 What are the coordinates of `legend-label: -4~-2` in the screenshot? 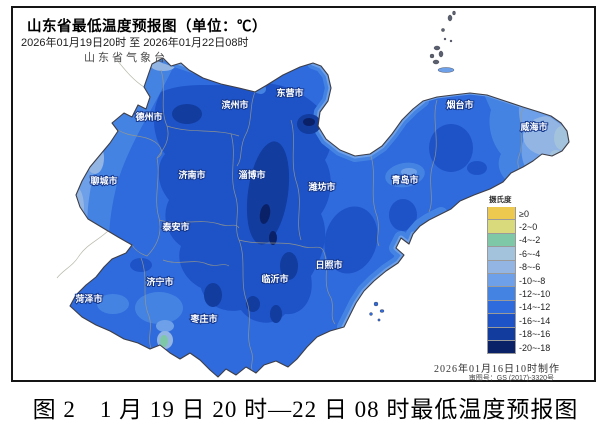 It's located at (530, 240).